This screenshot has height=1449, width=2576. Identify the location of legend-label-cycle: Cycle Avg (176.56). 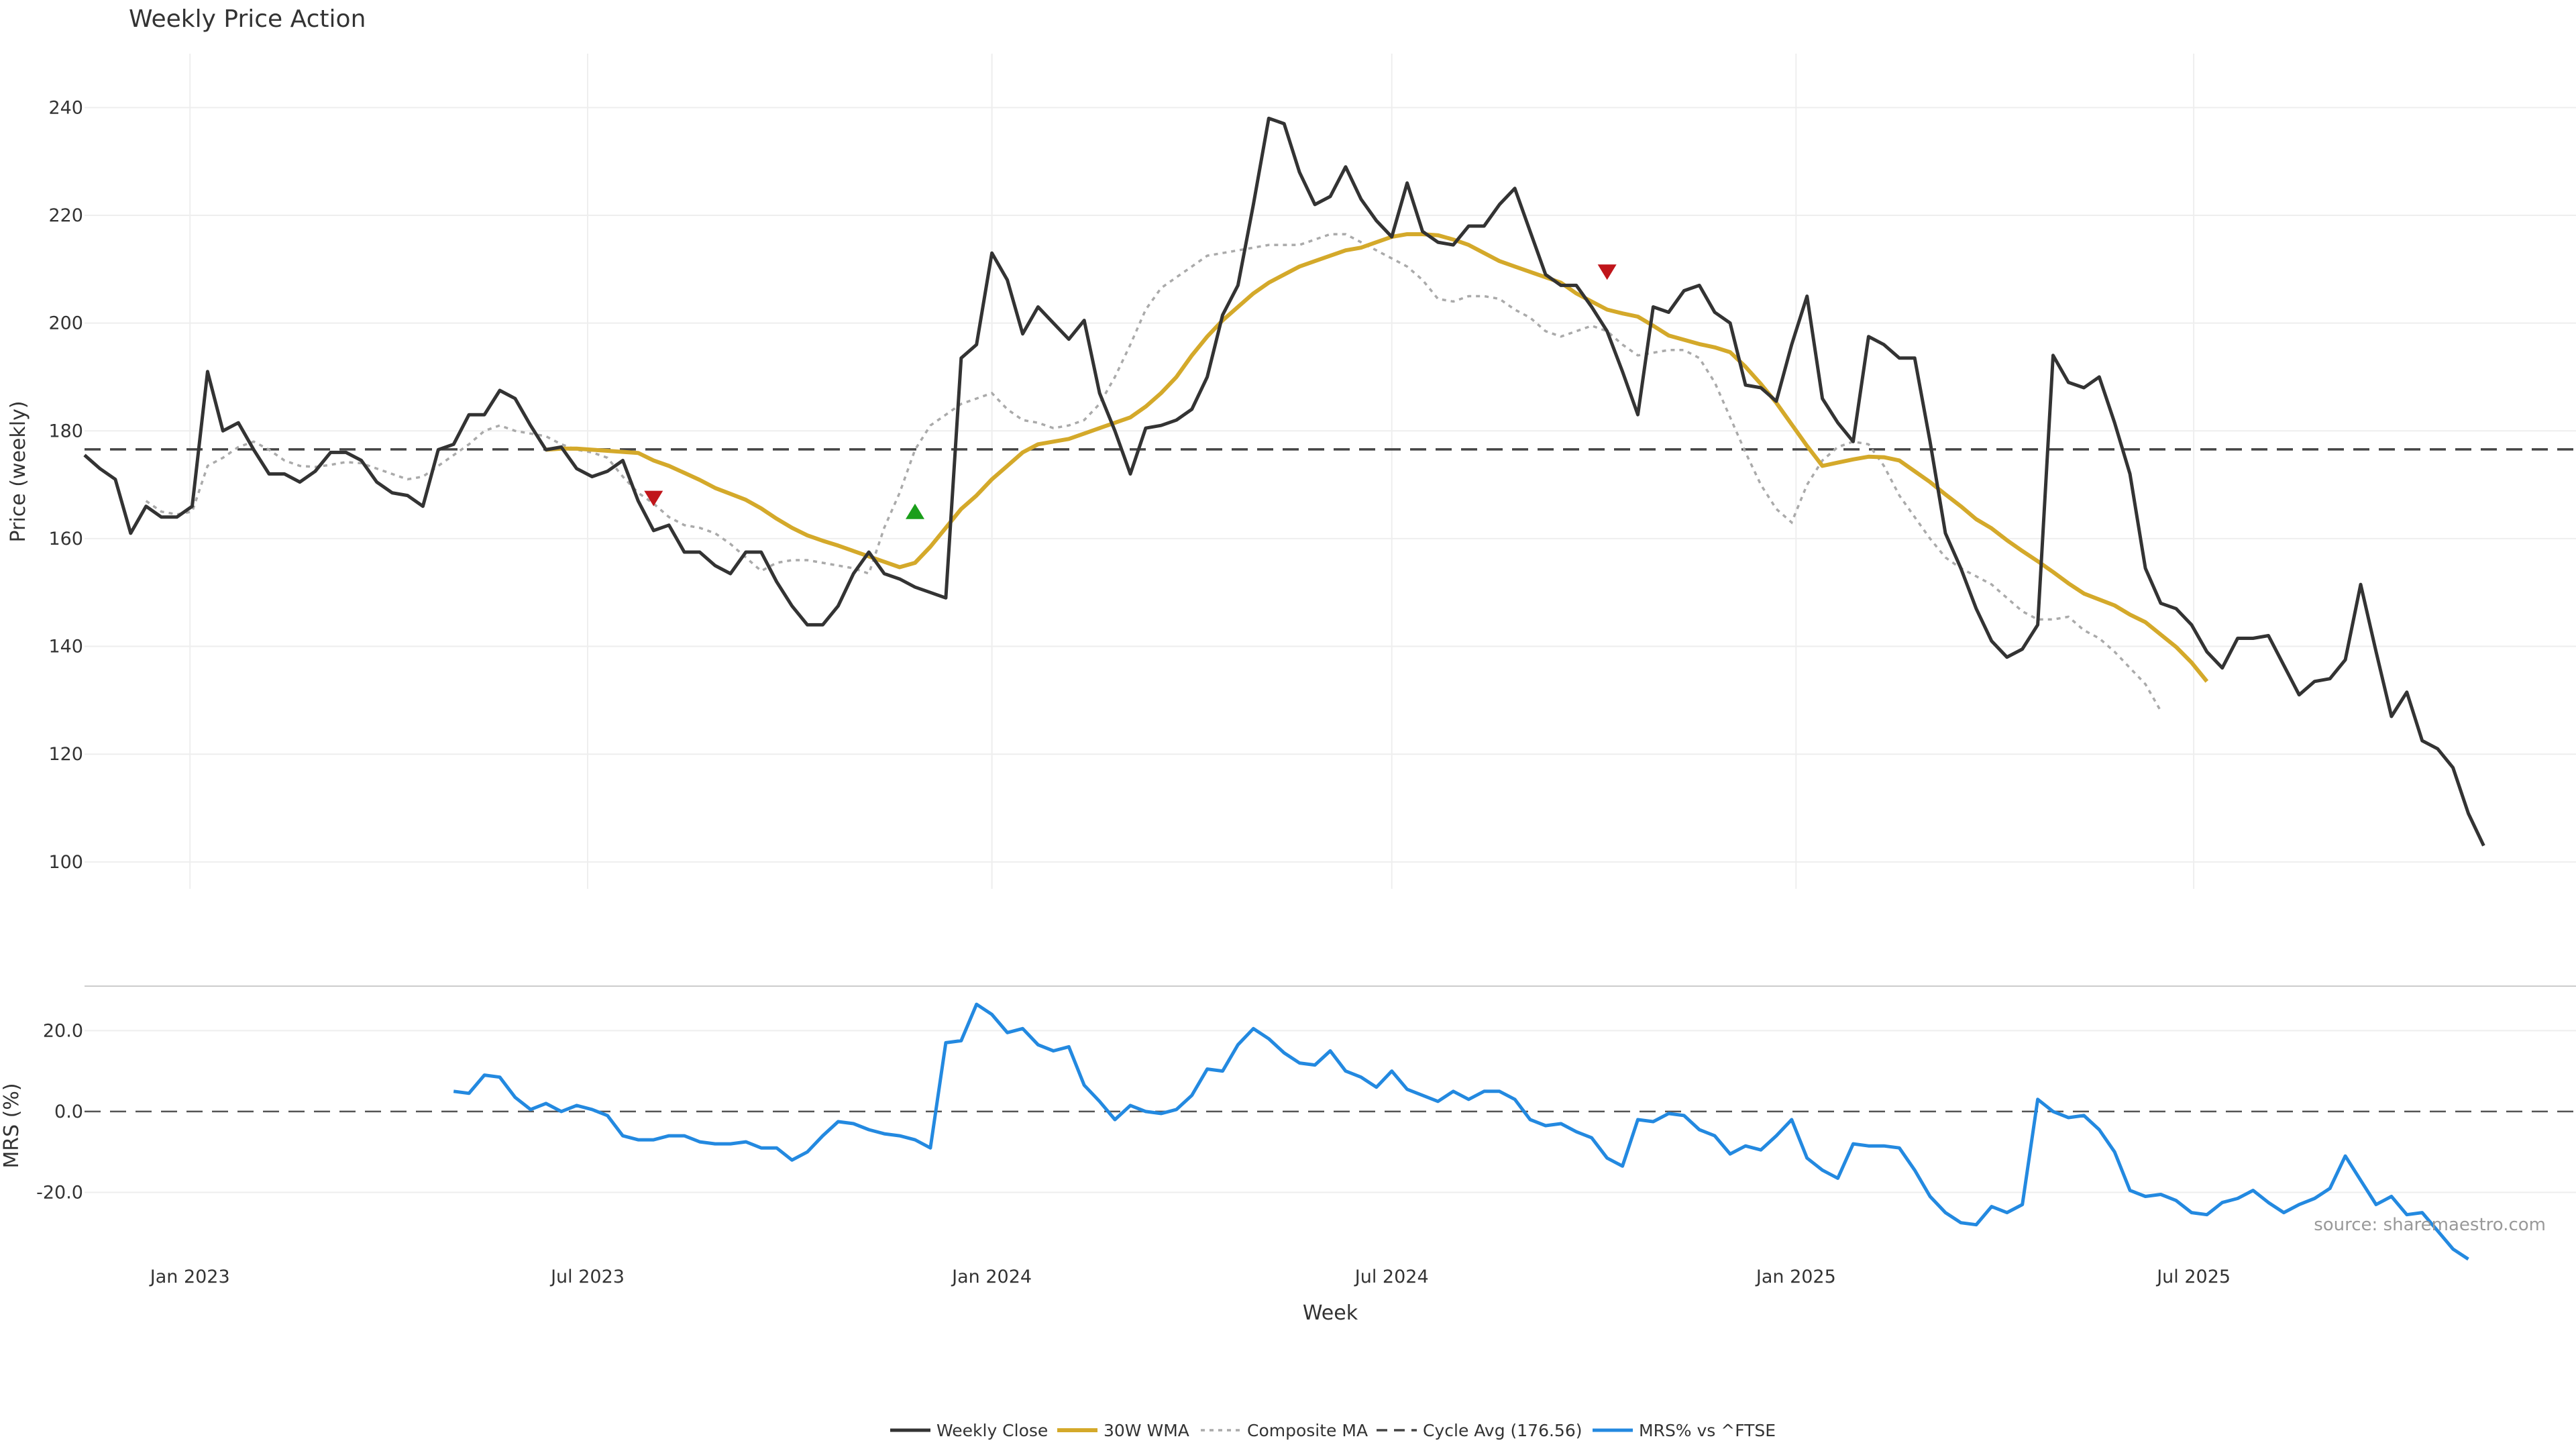
(1502, 1430).